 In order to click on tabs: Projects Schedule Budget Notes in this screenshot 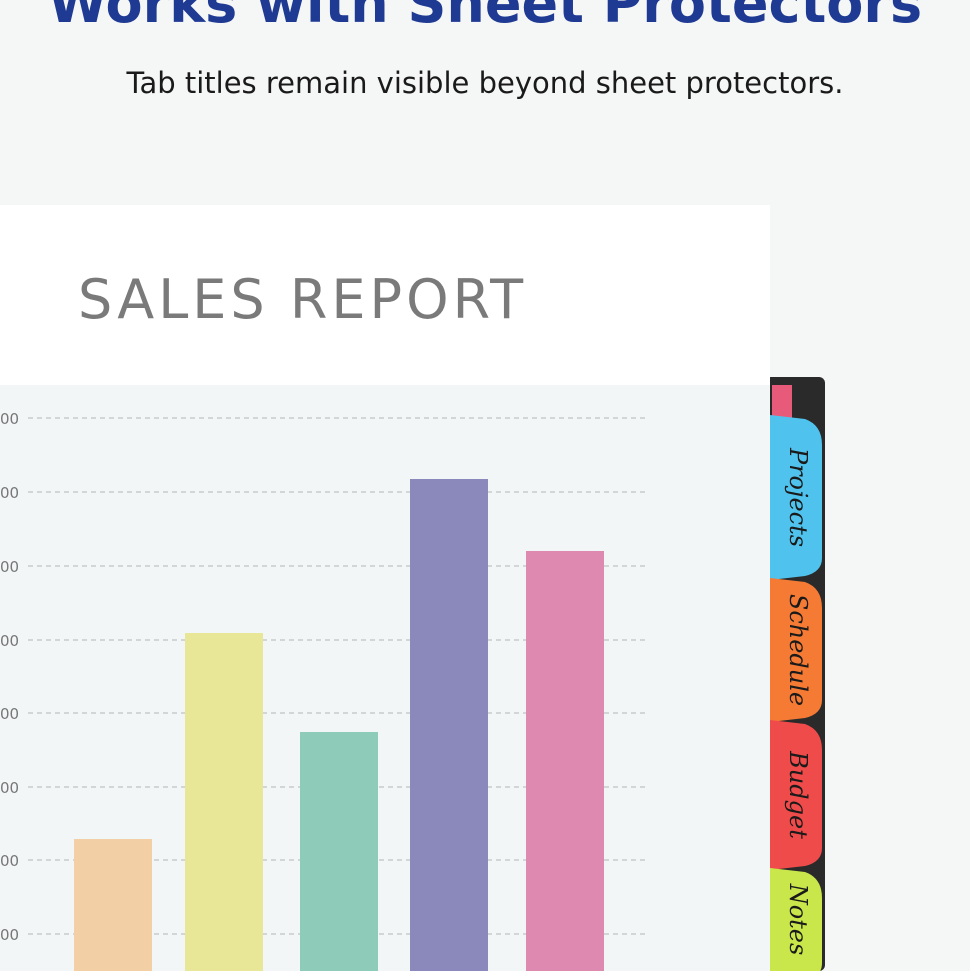, I will do `click(796, 693)`.